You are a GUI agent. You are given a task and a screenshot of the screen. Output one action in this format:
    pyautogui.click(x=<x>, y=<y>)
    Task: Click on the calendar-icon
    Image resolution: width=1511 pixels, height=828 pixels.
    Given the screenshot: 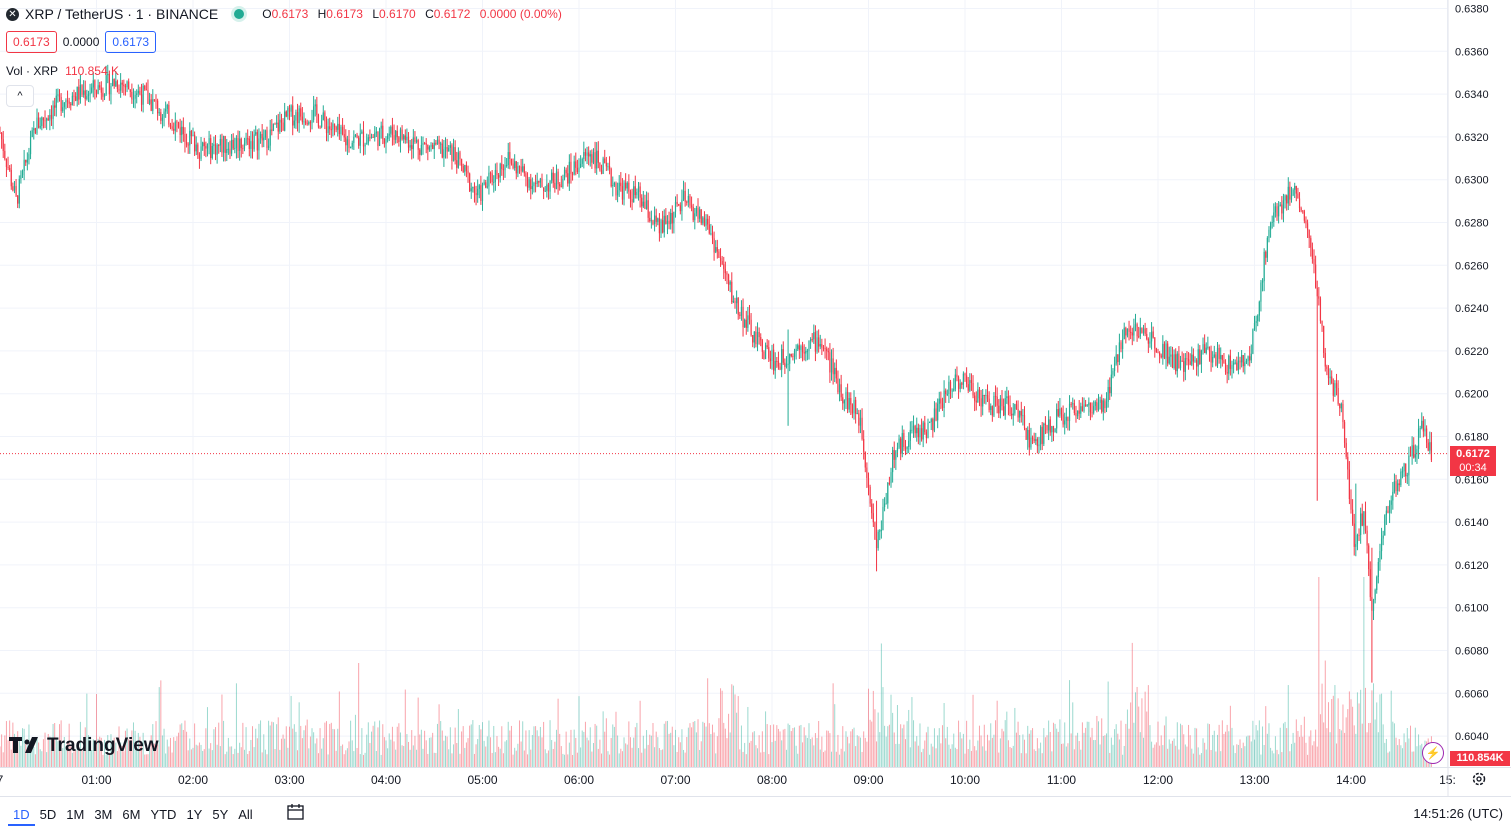 What is the action you would take?
    pyautogui.click(x=296, y=812)
    